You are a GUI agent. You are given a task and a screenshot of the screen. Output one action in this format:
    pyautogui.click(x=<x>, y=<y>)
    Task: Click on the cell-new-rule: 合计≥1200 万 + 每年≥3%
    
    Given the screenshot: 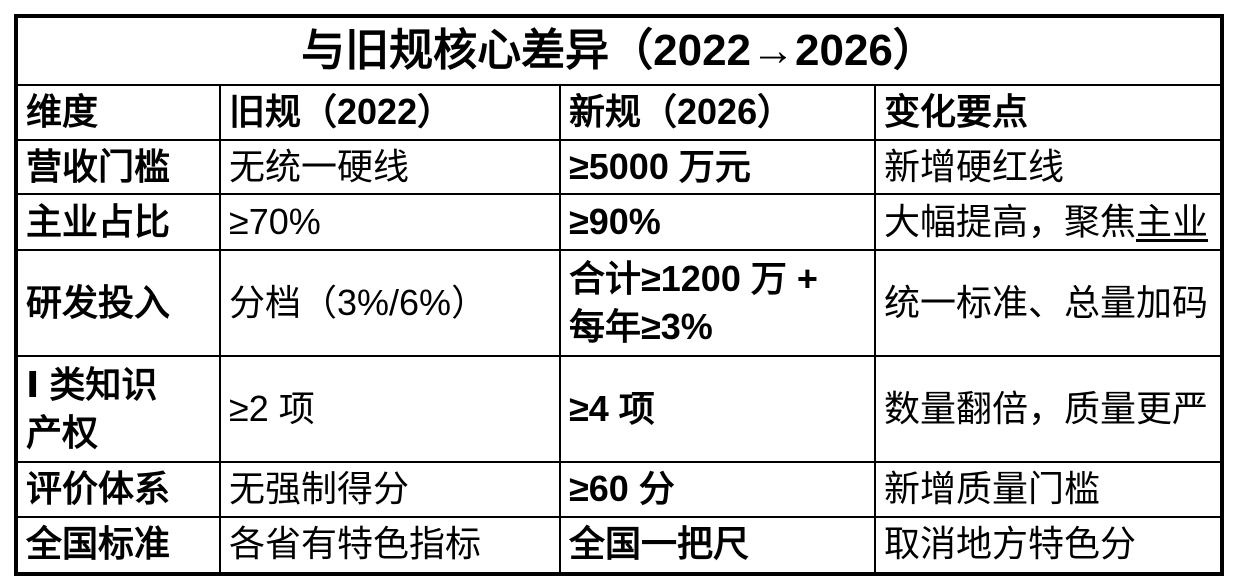 What is the action you would take?
    pyautogui.click(x=717, y=303)
    